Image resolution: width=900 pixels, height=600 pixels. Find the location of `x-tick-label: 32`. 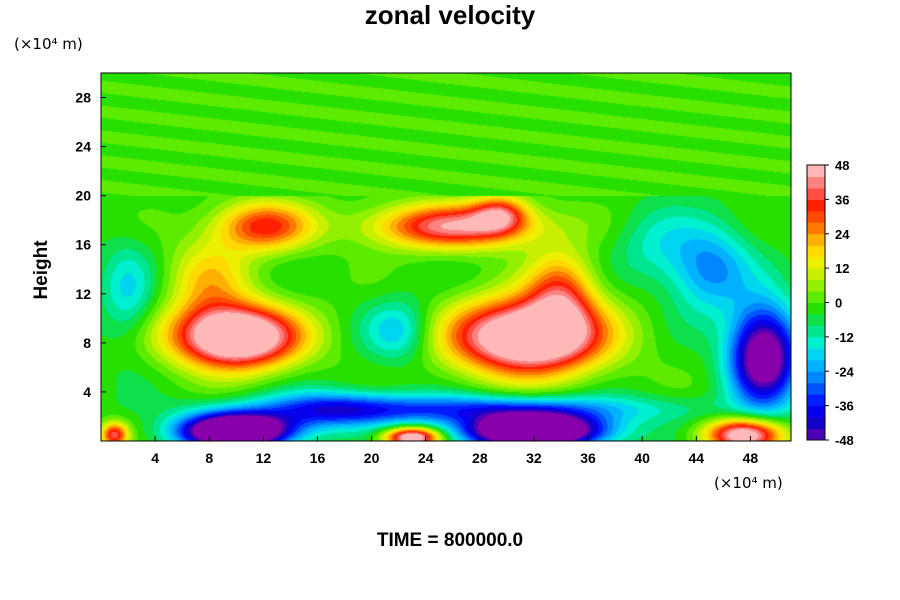

x-tick-label: 32 is located at coordinates (534, 458).